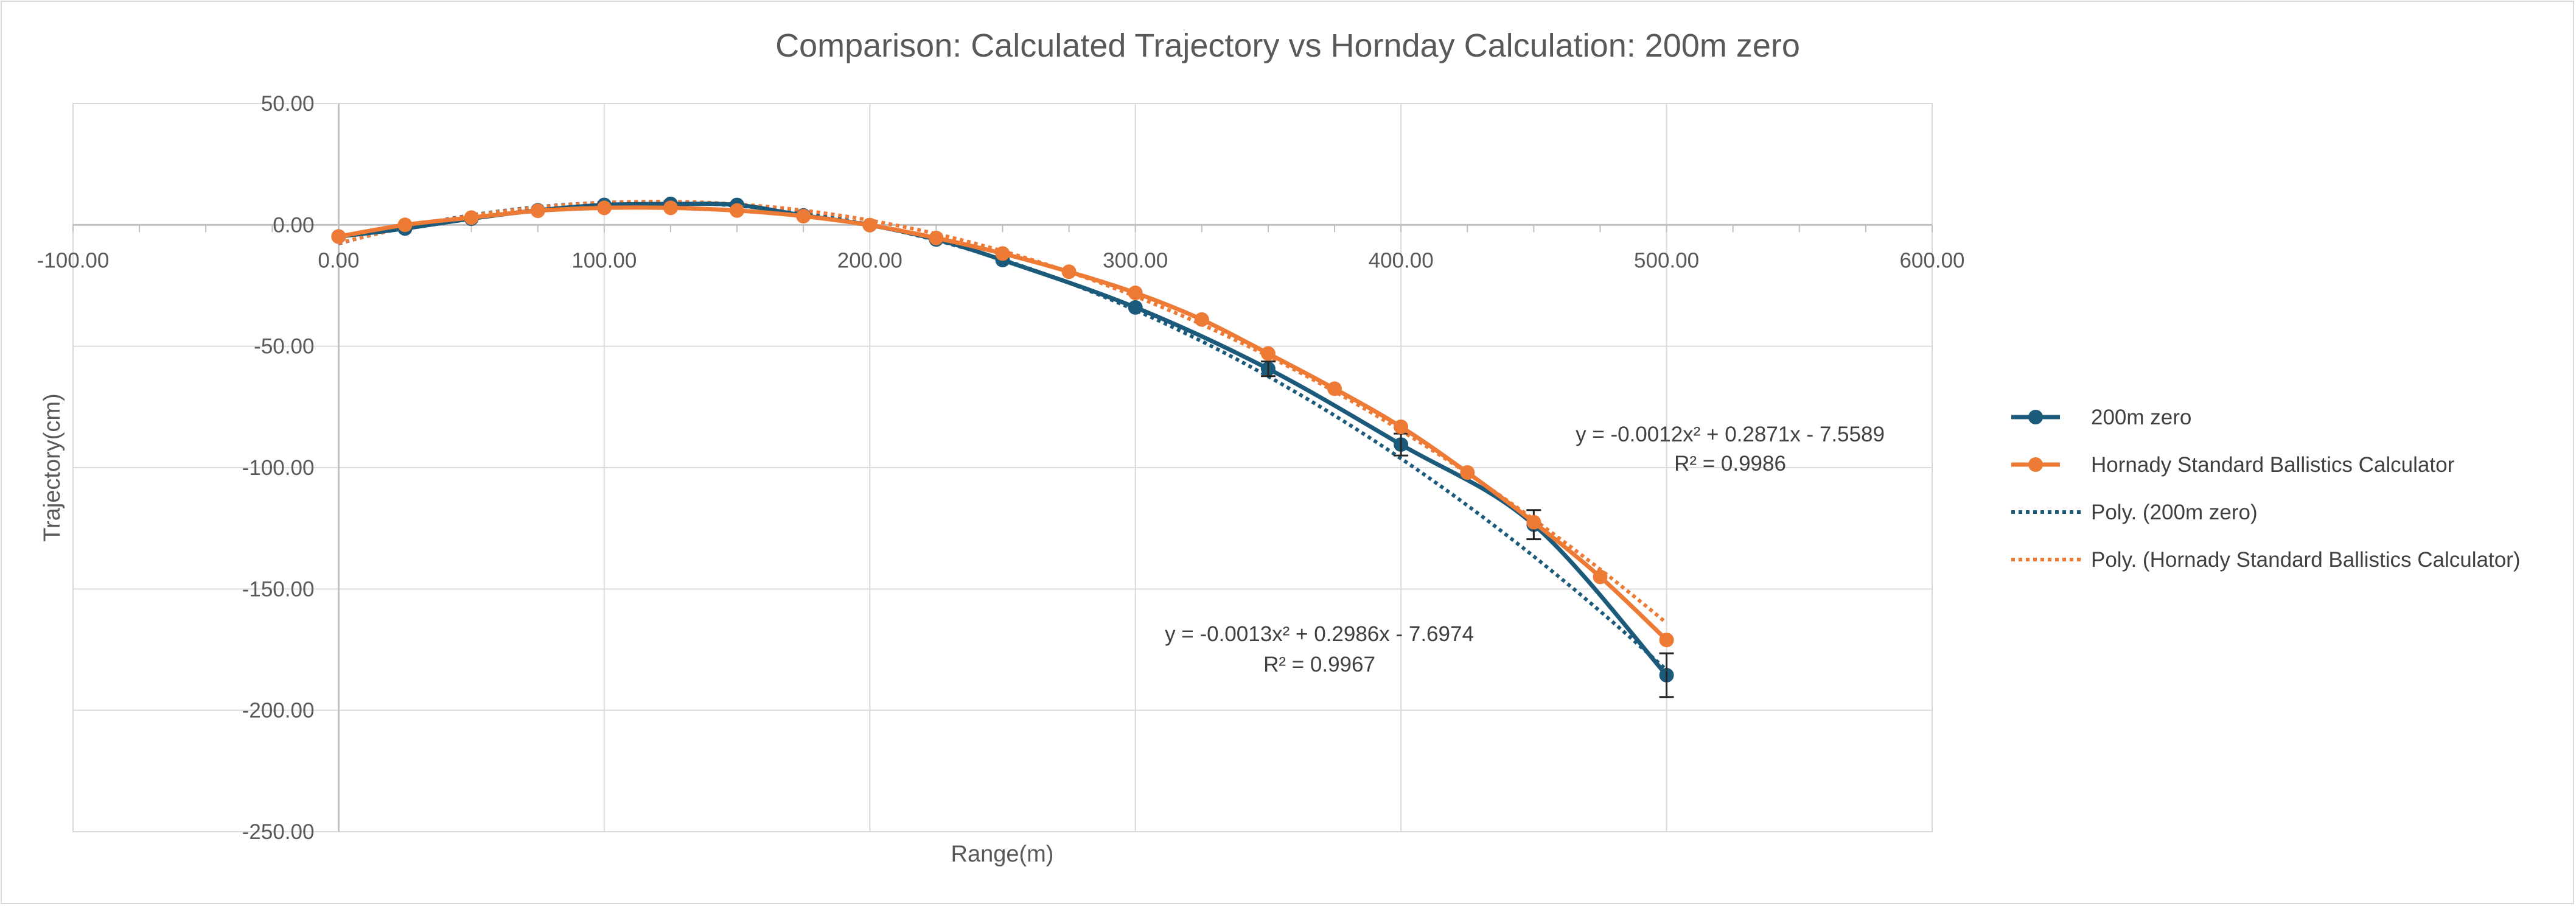 This screenshot has height=906, width=2576. I want to click on x-tick-label: 100.00, so click(604, 260).